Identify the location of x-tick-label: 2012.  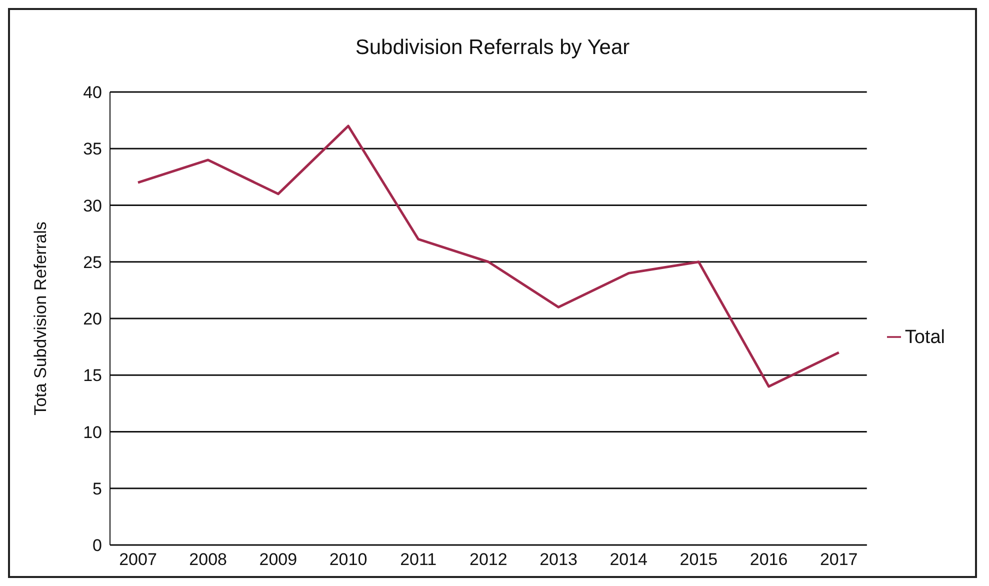
(489, 560).